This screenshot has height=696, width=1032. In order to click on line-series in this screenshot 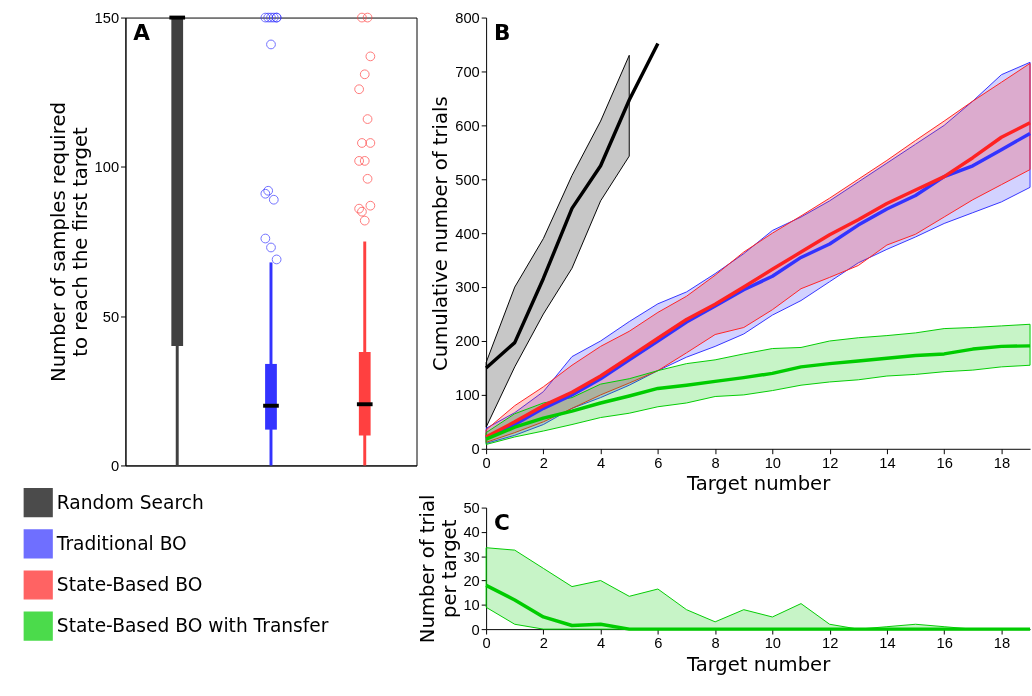, I will do `click(758, 392)`.